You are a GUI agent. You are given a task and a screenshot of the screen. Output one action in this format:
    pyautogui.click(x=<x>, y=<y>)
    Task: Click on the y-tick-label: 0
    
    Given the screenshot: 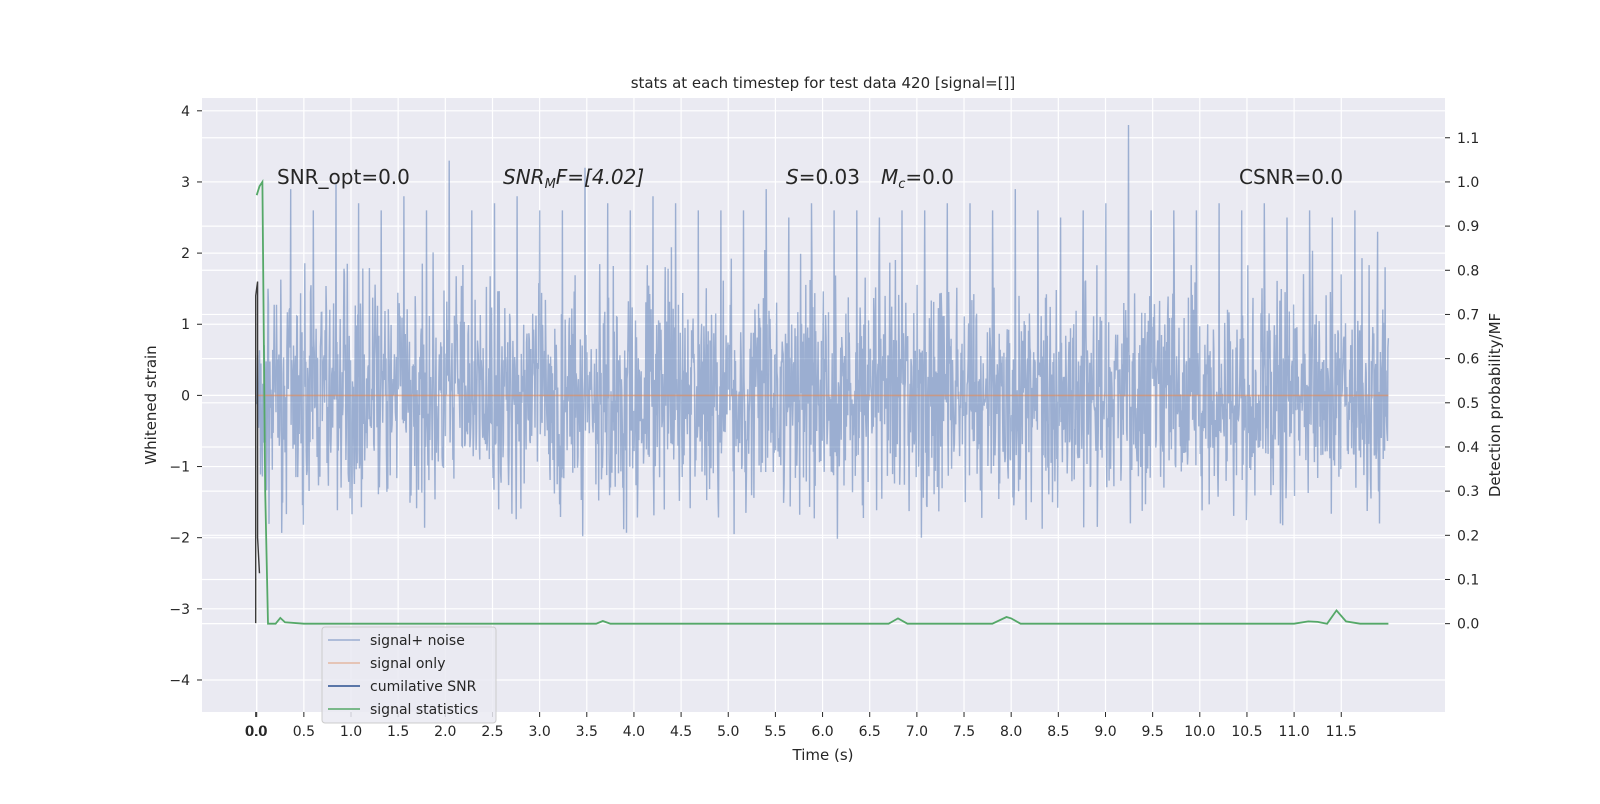 What is the action you would take?
    pyautogui.click(x=185, y=396)
    